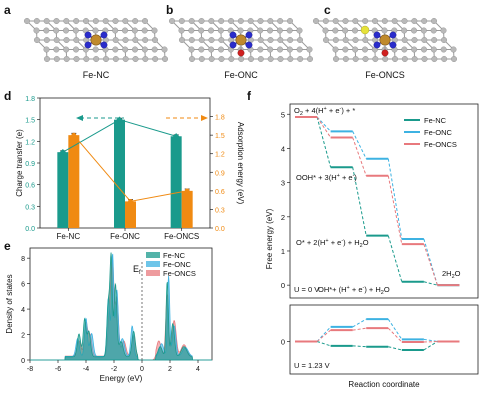 The height and width of the screenshot is (401, 486). I want to click on left-axis-arrow-head, so click(79, 118).